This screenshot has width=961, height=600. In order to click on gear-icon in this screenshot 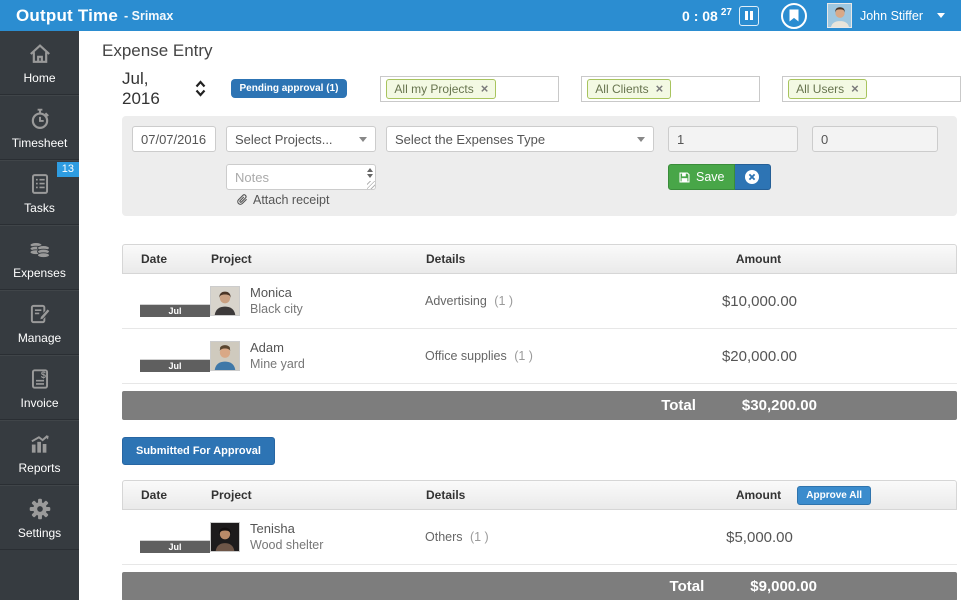, I will do `click(39, 509)`.